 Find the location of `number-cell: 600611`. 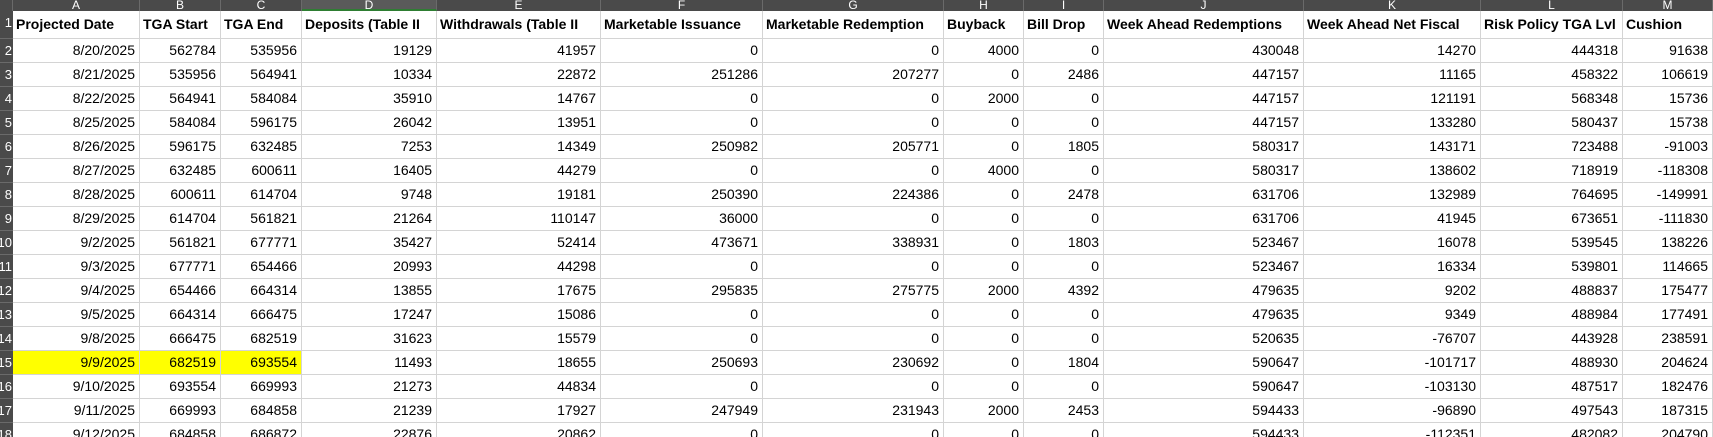

number-cell: 600611 is located at coordinates (261, 171).